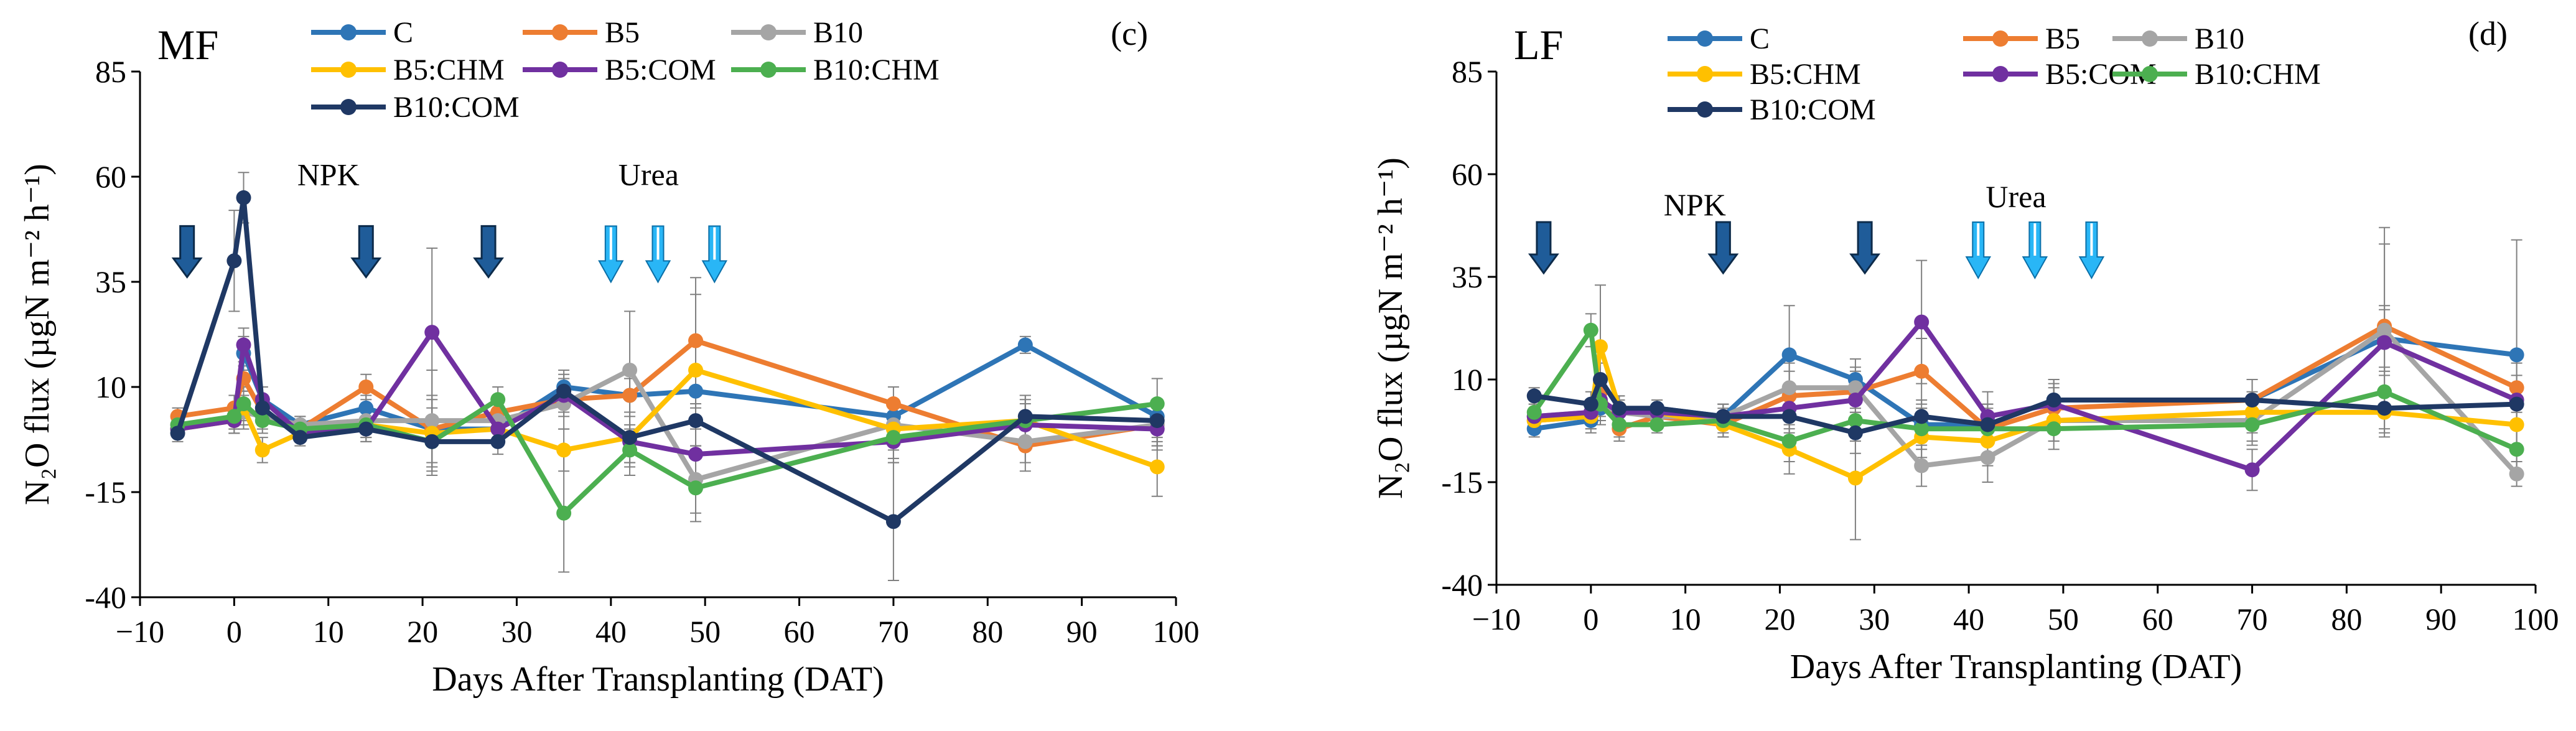 This screenshot has height=731, width=2576. Describe the element at coordinates (893, 632) in the screenshot. I see `x-tick-label: 70` at that location.